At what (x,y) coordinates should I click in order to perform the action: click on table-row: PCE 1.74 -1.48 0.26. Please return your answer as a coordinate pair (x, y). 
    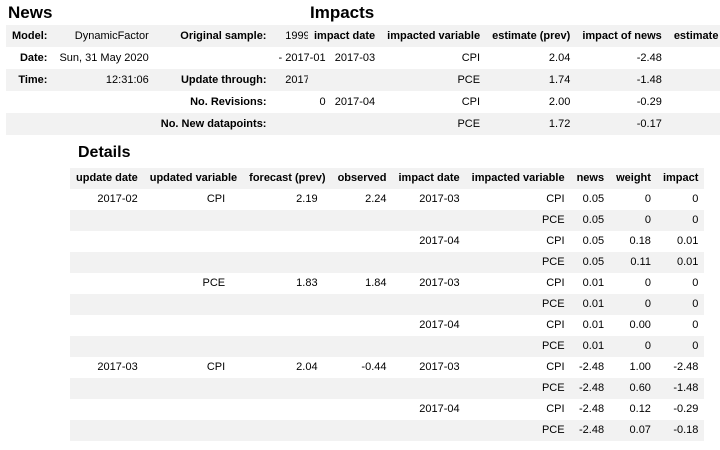
    Looking at the image, I should click on (514, 80).